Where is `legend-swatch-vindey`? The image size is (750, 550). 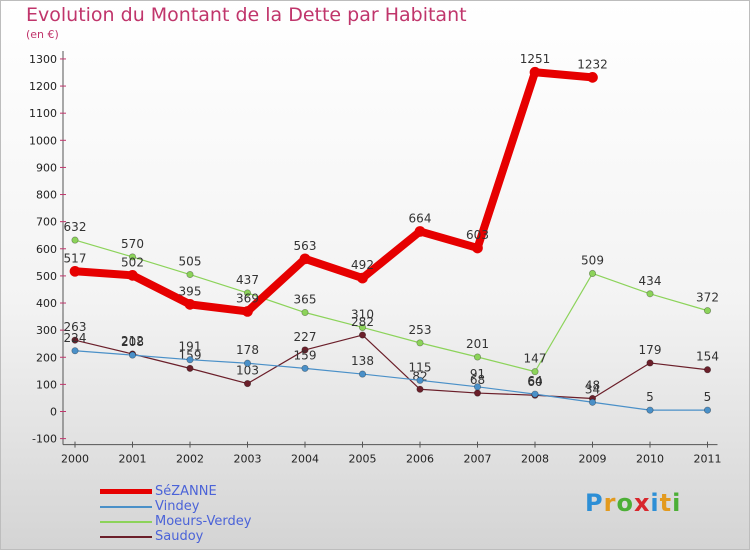 legend-swatch-vindey is located at coordinates (126, 507).